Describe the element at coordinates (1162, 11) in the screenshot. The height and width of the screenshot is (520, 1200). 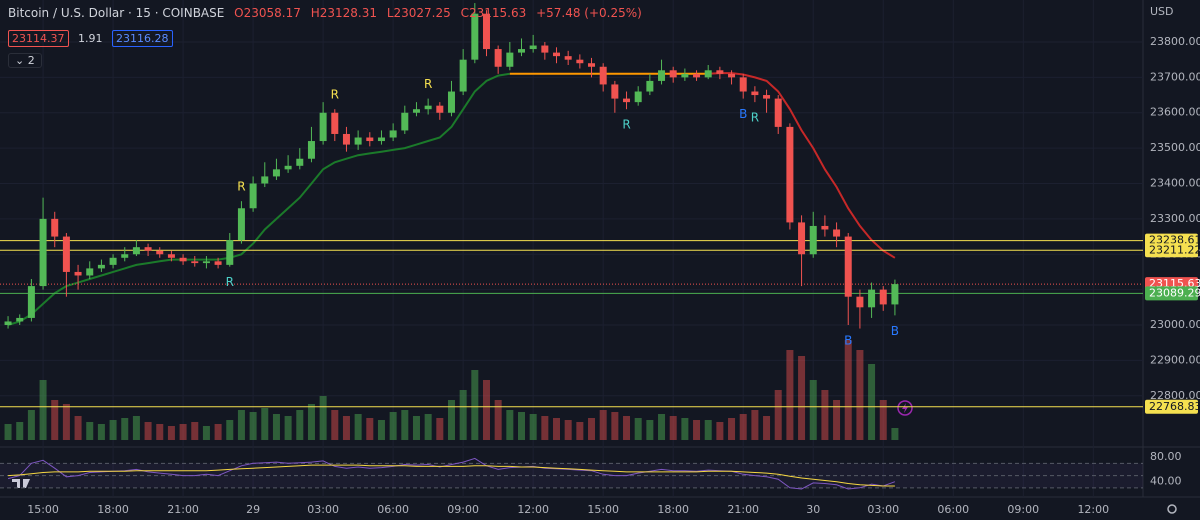
I see `axis-unit: USD` at that location.